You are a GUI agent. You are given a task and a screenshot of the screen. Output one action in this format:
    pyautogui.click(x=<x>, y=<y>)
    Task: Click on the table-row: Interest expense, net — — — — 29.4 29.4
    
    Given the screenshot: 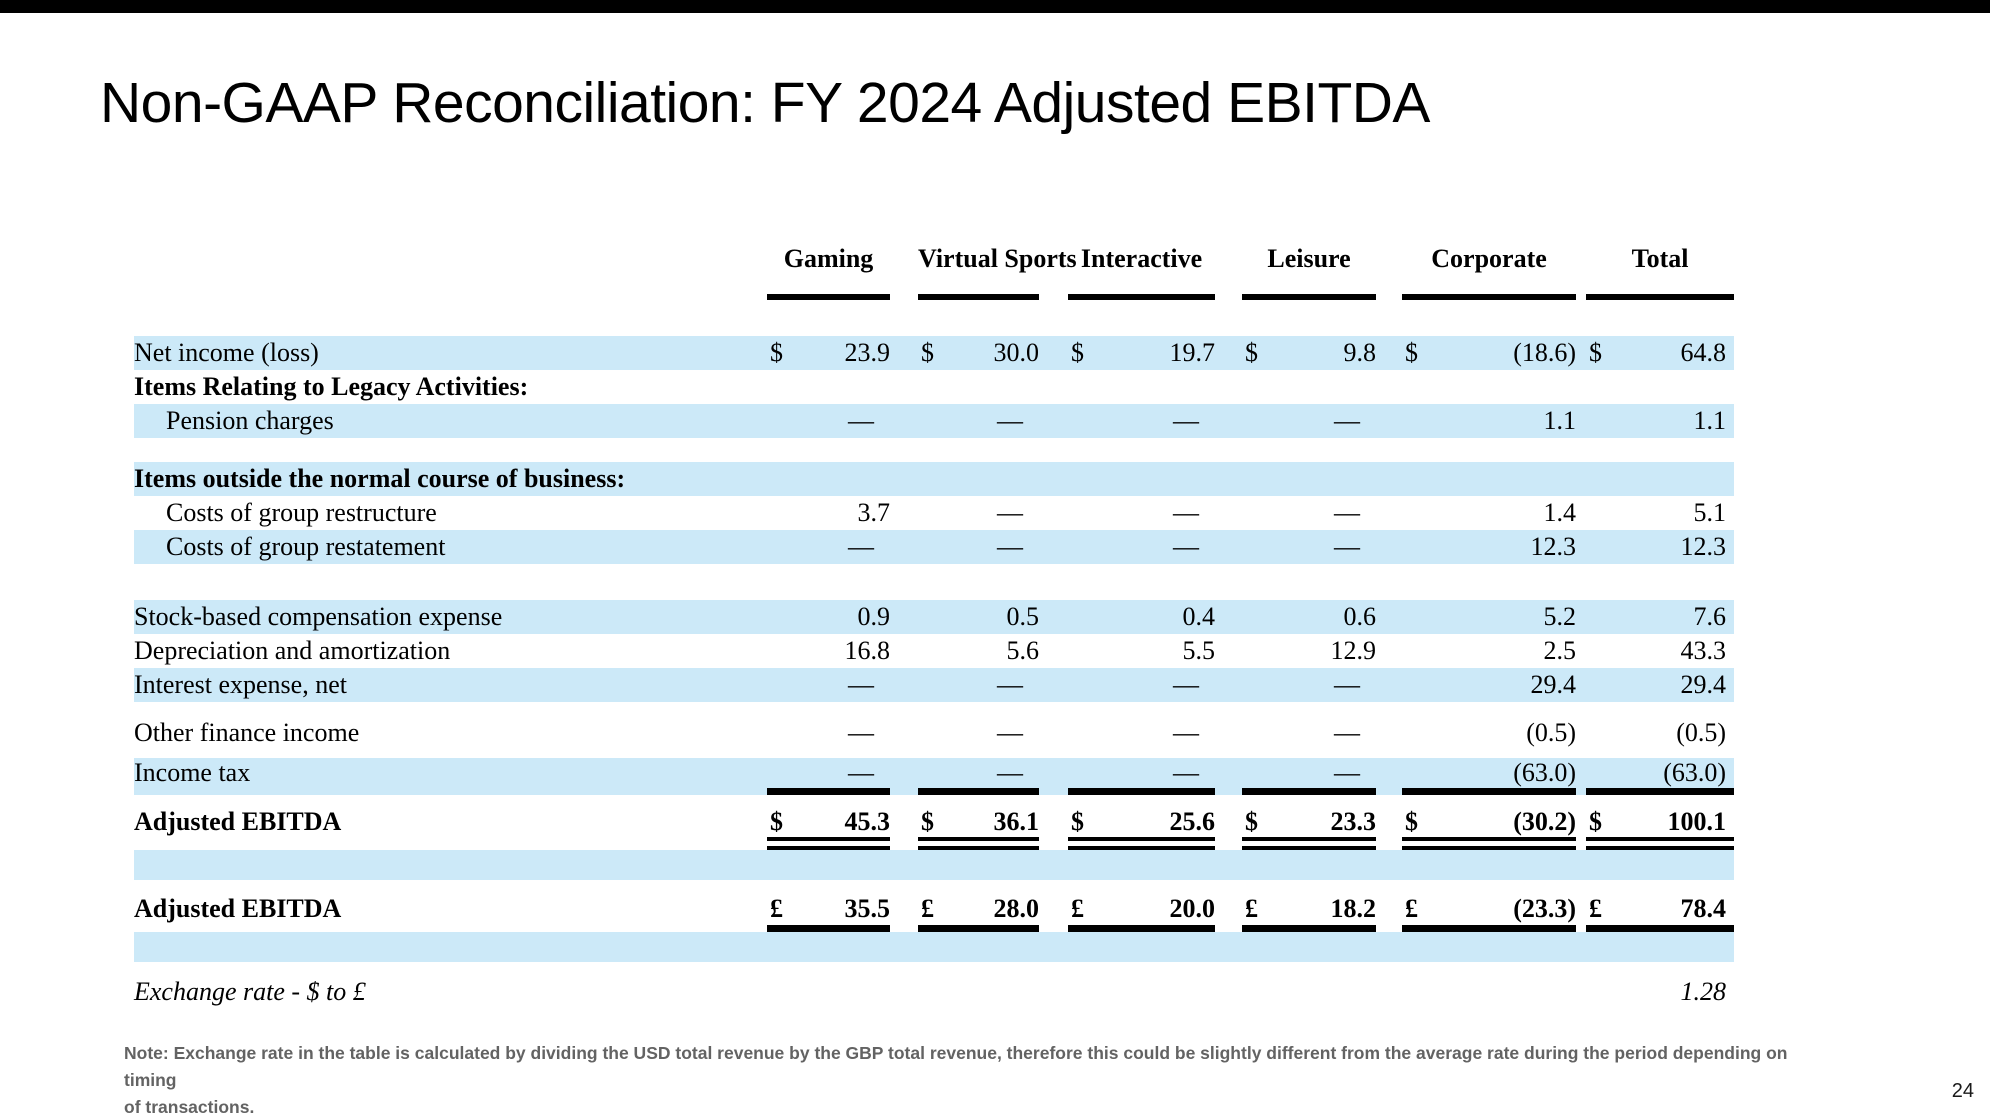 What is the action you would take?
    pyautogui.click(x=934, y=685)
    